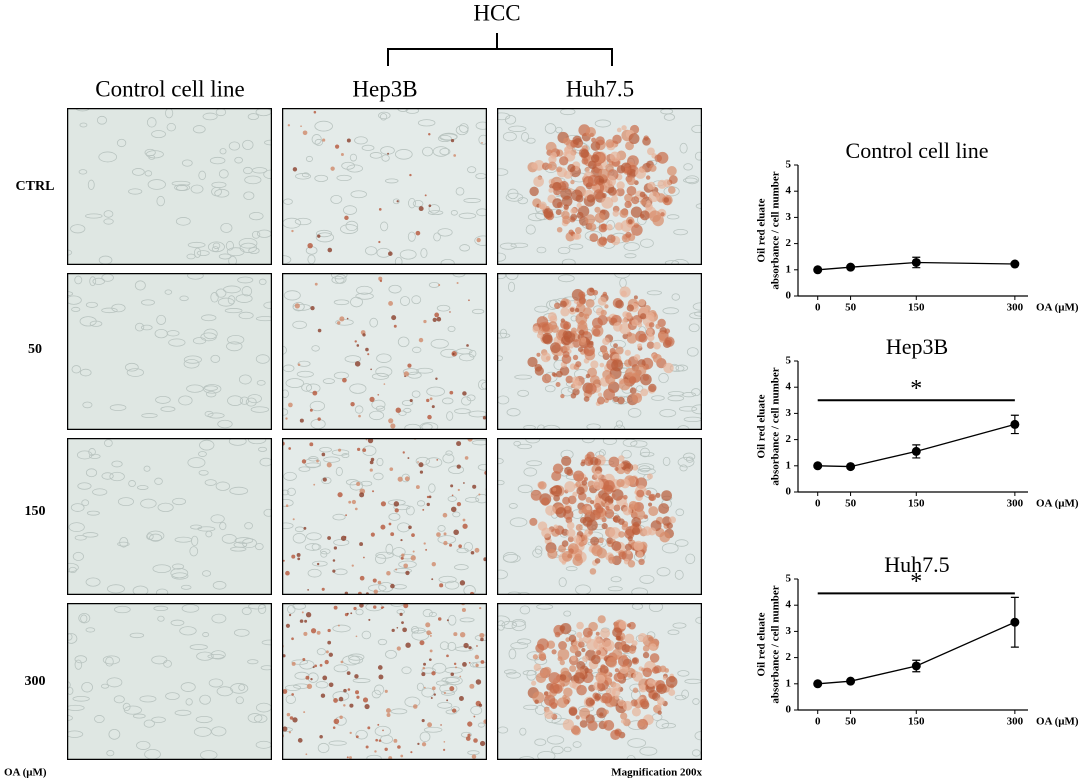 This screenshot has height=784, width=1084. I want to click on x-tick-label: 0, so click(818, 308).